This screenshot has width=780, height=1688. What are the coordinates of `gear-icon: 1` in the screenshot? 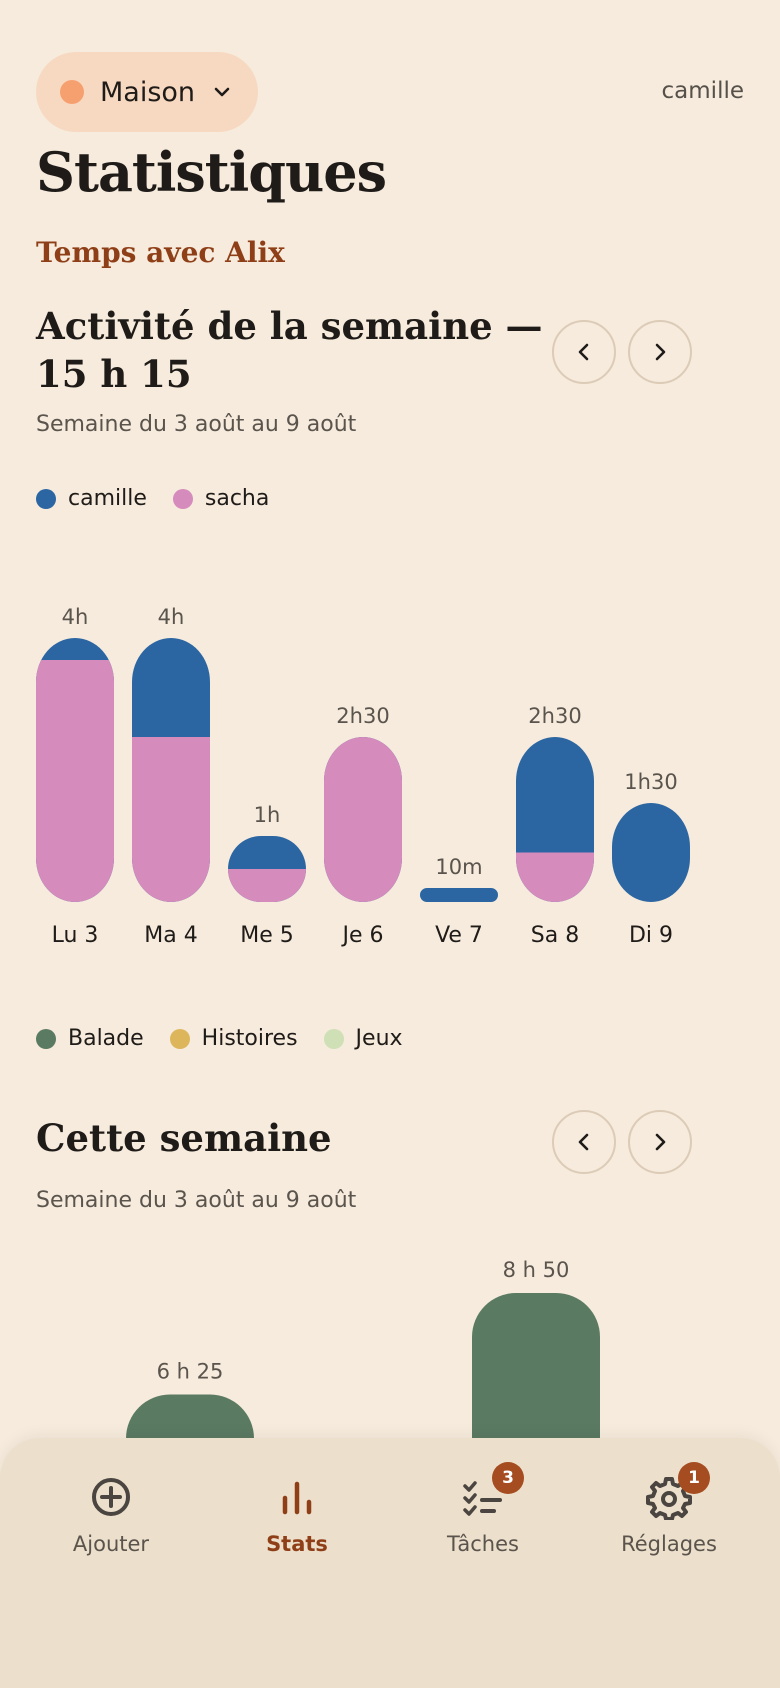 It's located at (678, 1491).